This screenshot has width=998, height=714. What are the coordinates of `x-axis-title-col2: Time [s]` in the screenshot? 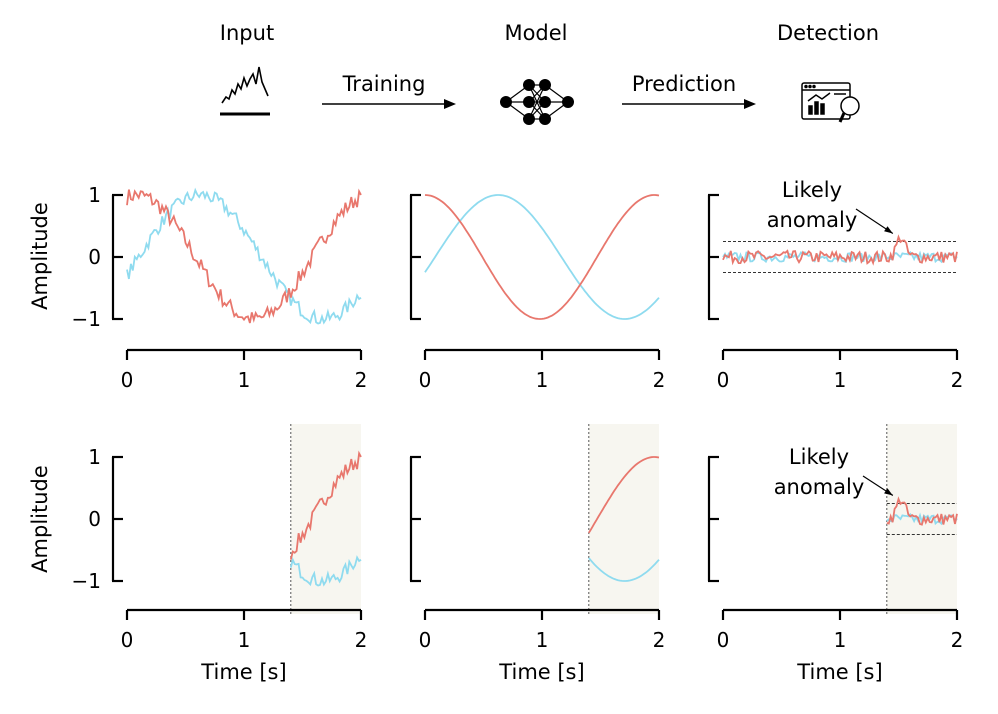 It's located at (541, 672).